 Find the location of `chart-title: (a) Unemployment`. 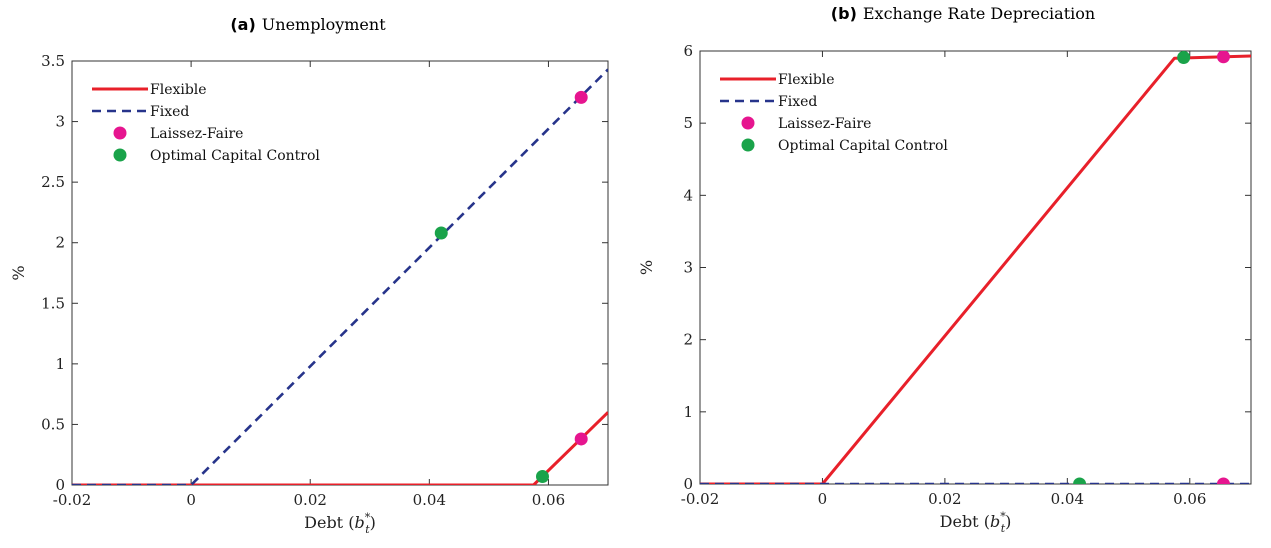

chart-title: (a) Unemployment is located at coordinates (308, 24).